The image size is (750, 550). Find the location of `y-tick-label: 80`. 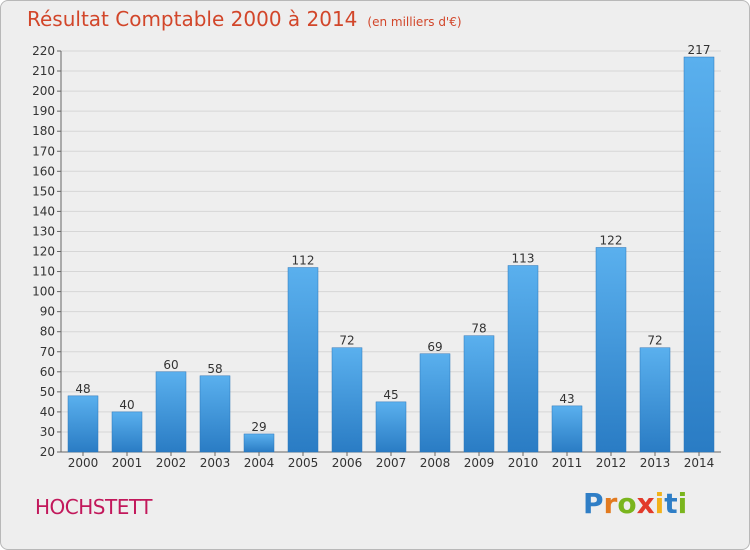

y-tick-label: 80 is located at coordinates (47, 332).